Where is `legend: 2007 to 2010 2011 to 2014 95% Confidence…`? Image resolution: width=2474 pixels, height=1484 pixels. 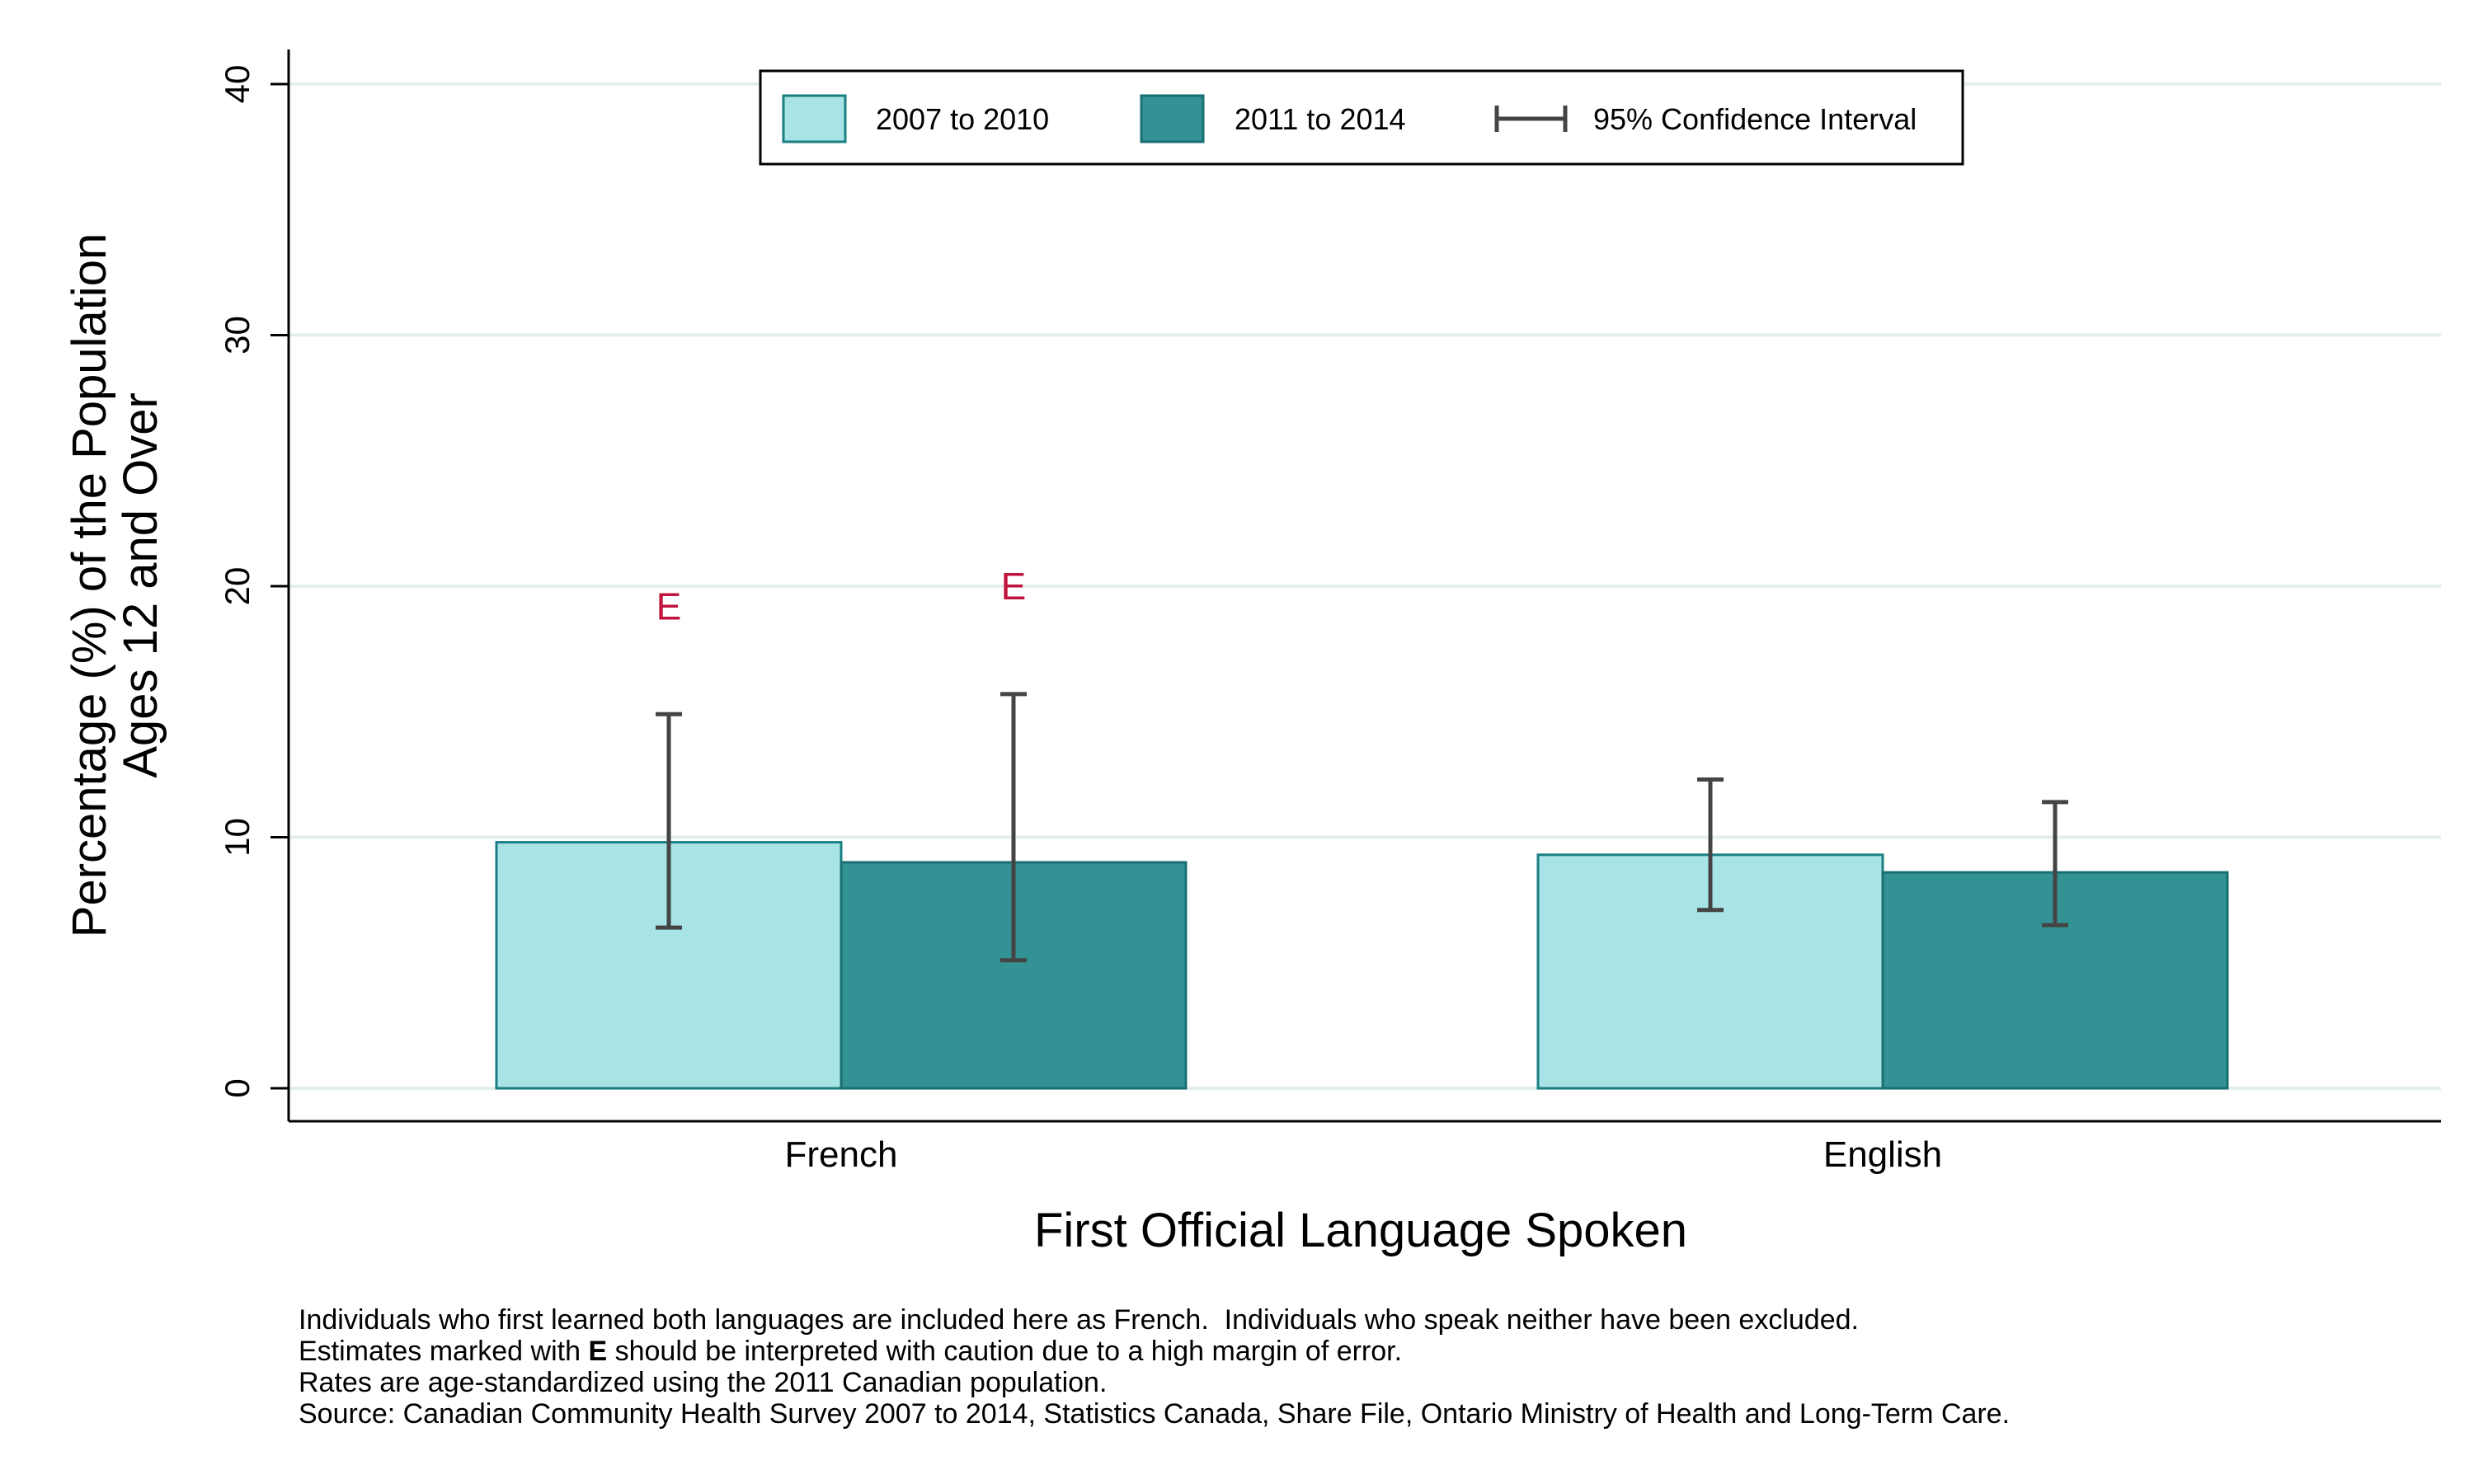 legend: 2007 to 2010 2011 to 2014 95% Confidence… is located at coordinates (1361, 117).